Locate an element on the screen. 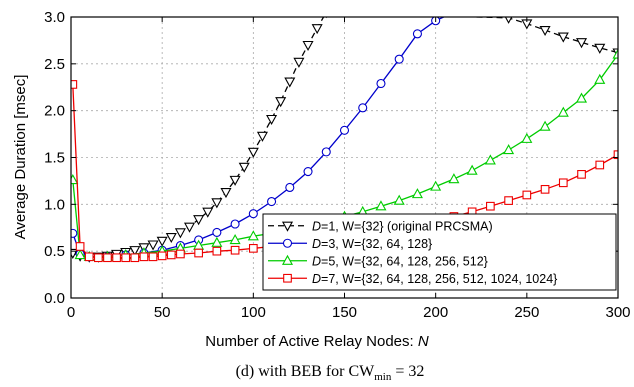 The width and height of the screenshot is (634, 387). y-axis-label: Average Duration [msec] is located at coordinates (20, 157).